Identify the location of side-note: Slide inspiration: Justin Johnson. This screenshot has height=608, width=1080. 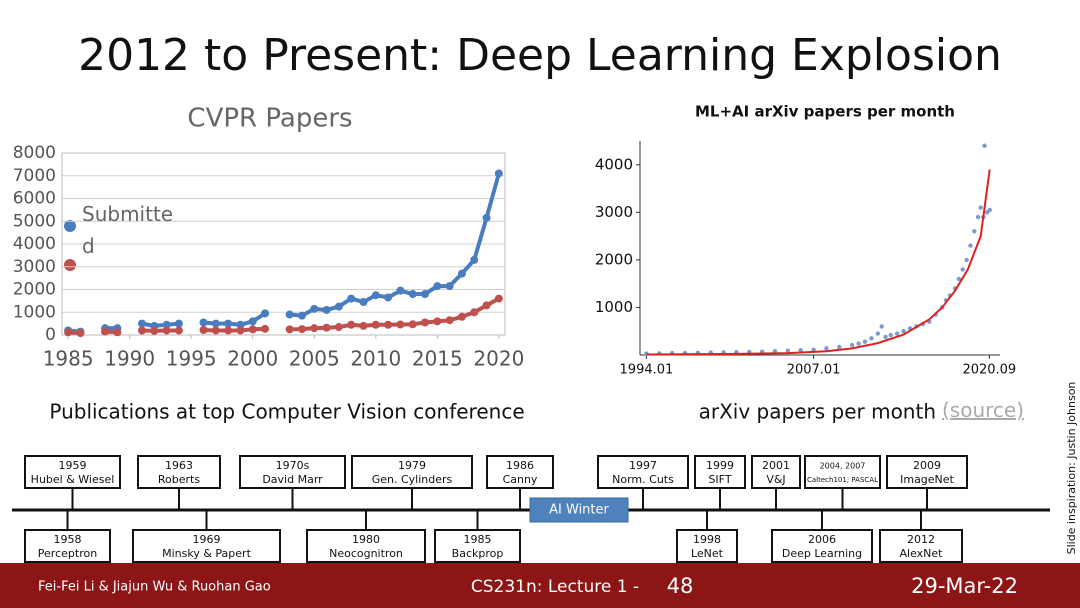
(1071, 468).